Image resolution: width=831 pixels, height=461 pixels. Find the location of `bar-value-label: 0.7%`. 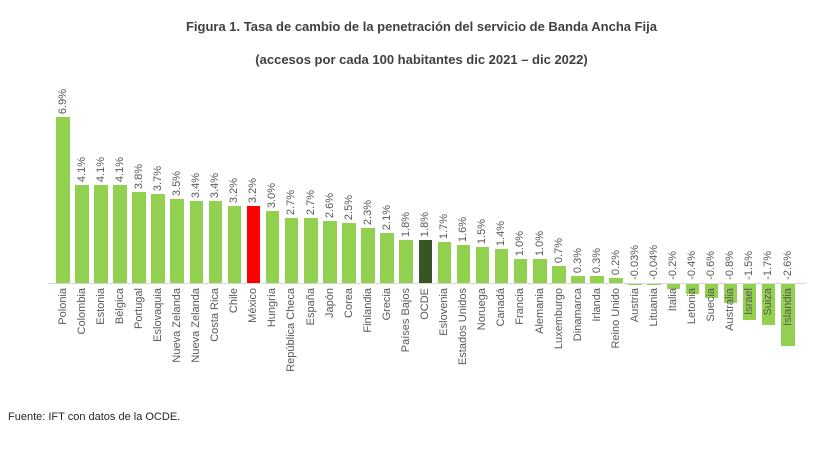

bar-value-label: 0.7% is located at coordinates (558, 251).